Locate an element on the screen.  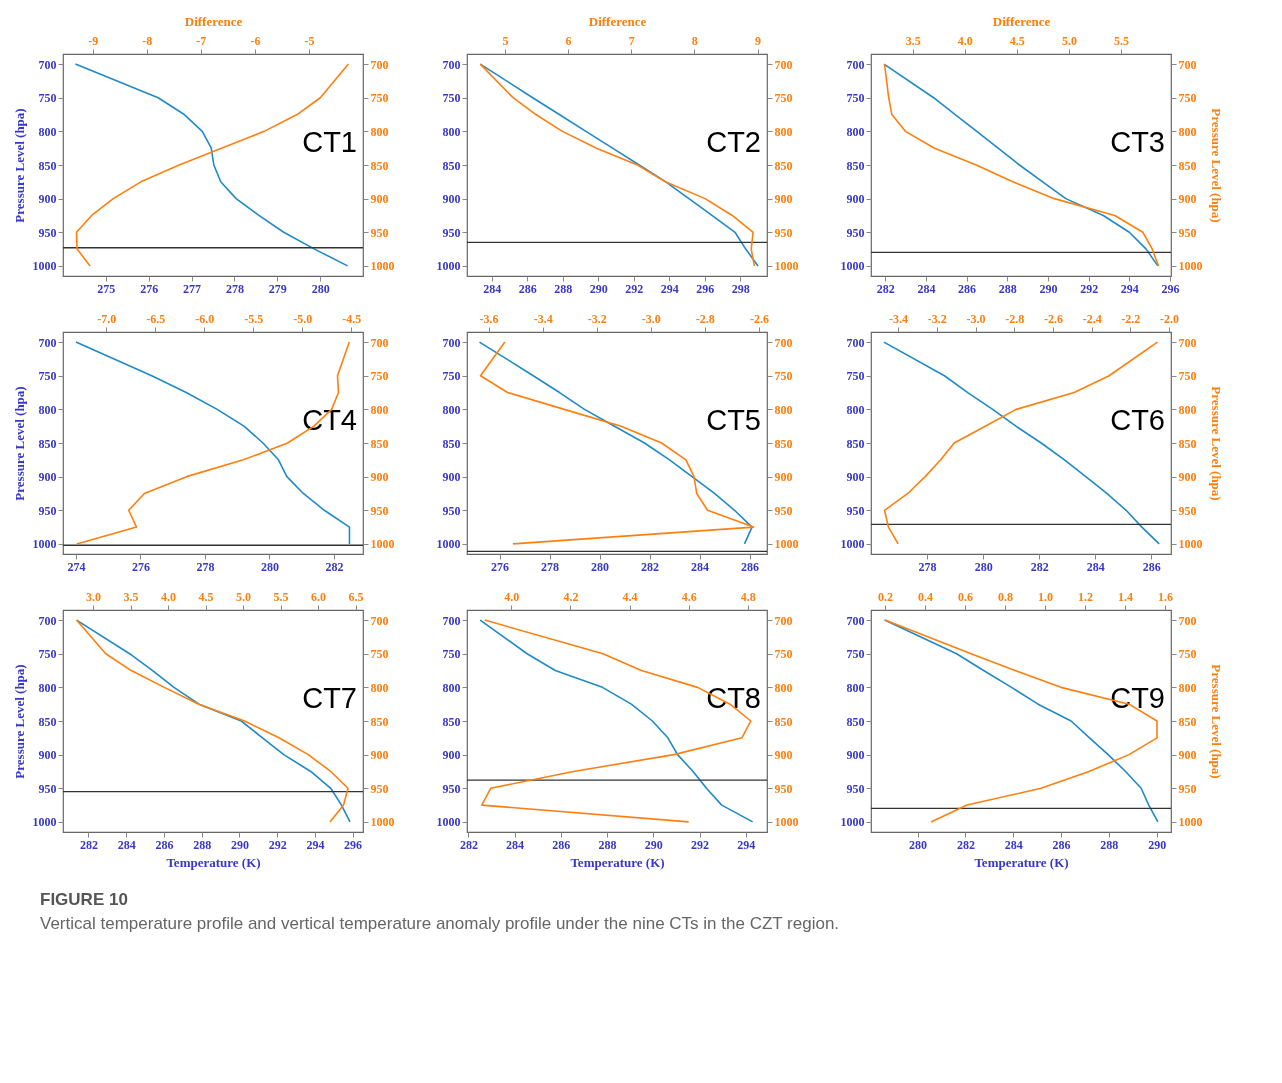
x2-tick-label: 4.6 is located at coordinates (689, 596).